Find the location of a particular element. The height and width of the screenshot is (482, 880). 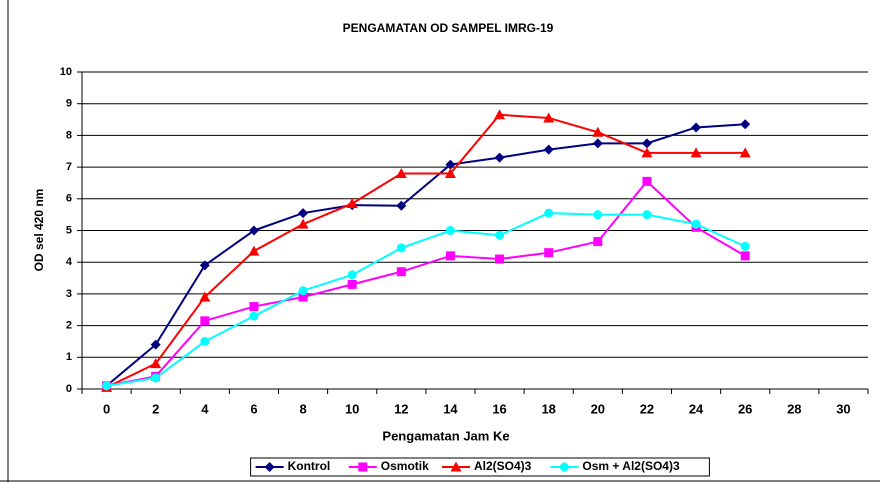

legend-label: Al2(SO4)3 is located at coordinates (503, 466).